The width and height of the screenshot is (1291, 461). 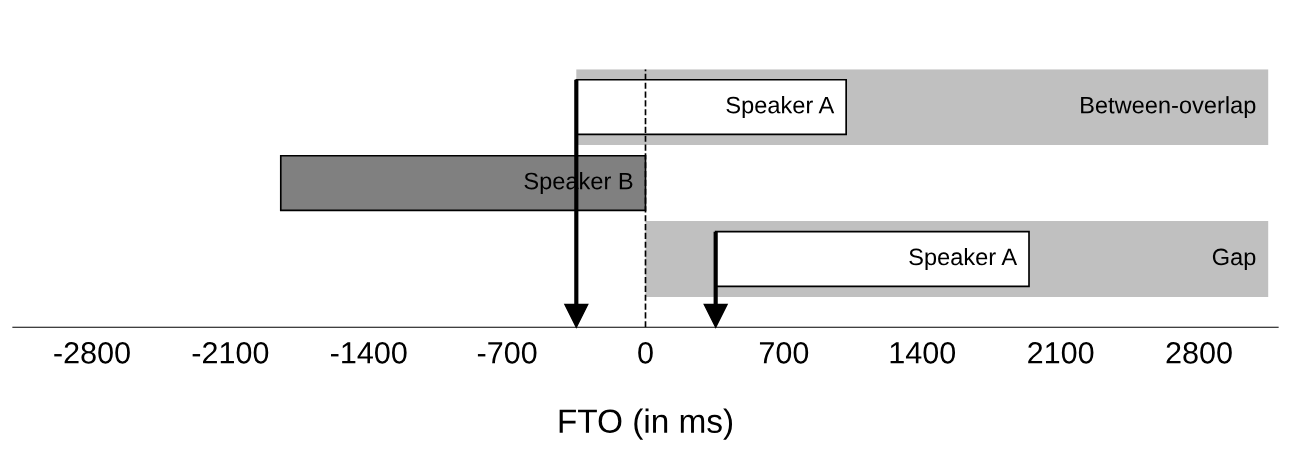 What do you see at coordinates (507, 353) in the screenshot?
I see `x-tick-label: -700` at bounding box center [507, 353].